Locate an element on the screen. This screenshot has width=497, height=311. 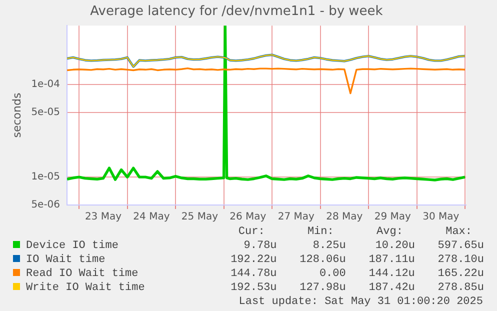
text: Last update: Sat May 31 01:00:20 2025 is located at coordinates (361, 302).